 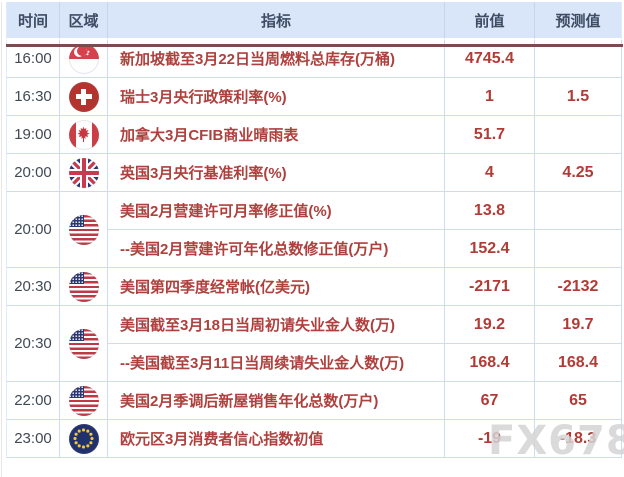 What do you see at coordinates (276, 97) in the screenshot?
I see `indicator-cell: 瑞士3月央行政策利率(%)` at bounding box center [276, 97].